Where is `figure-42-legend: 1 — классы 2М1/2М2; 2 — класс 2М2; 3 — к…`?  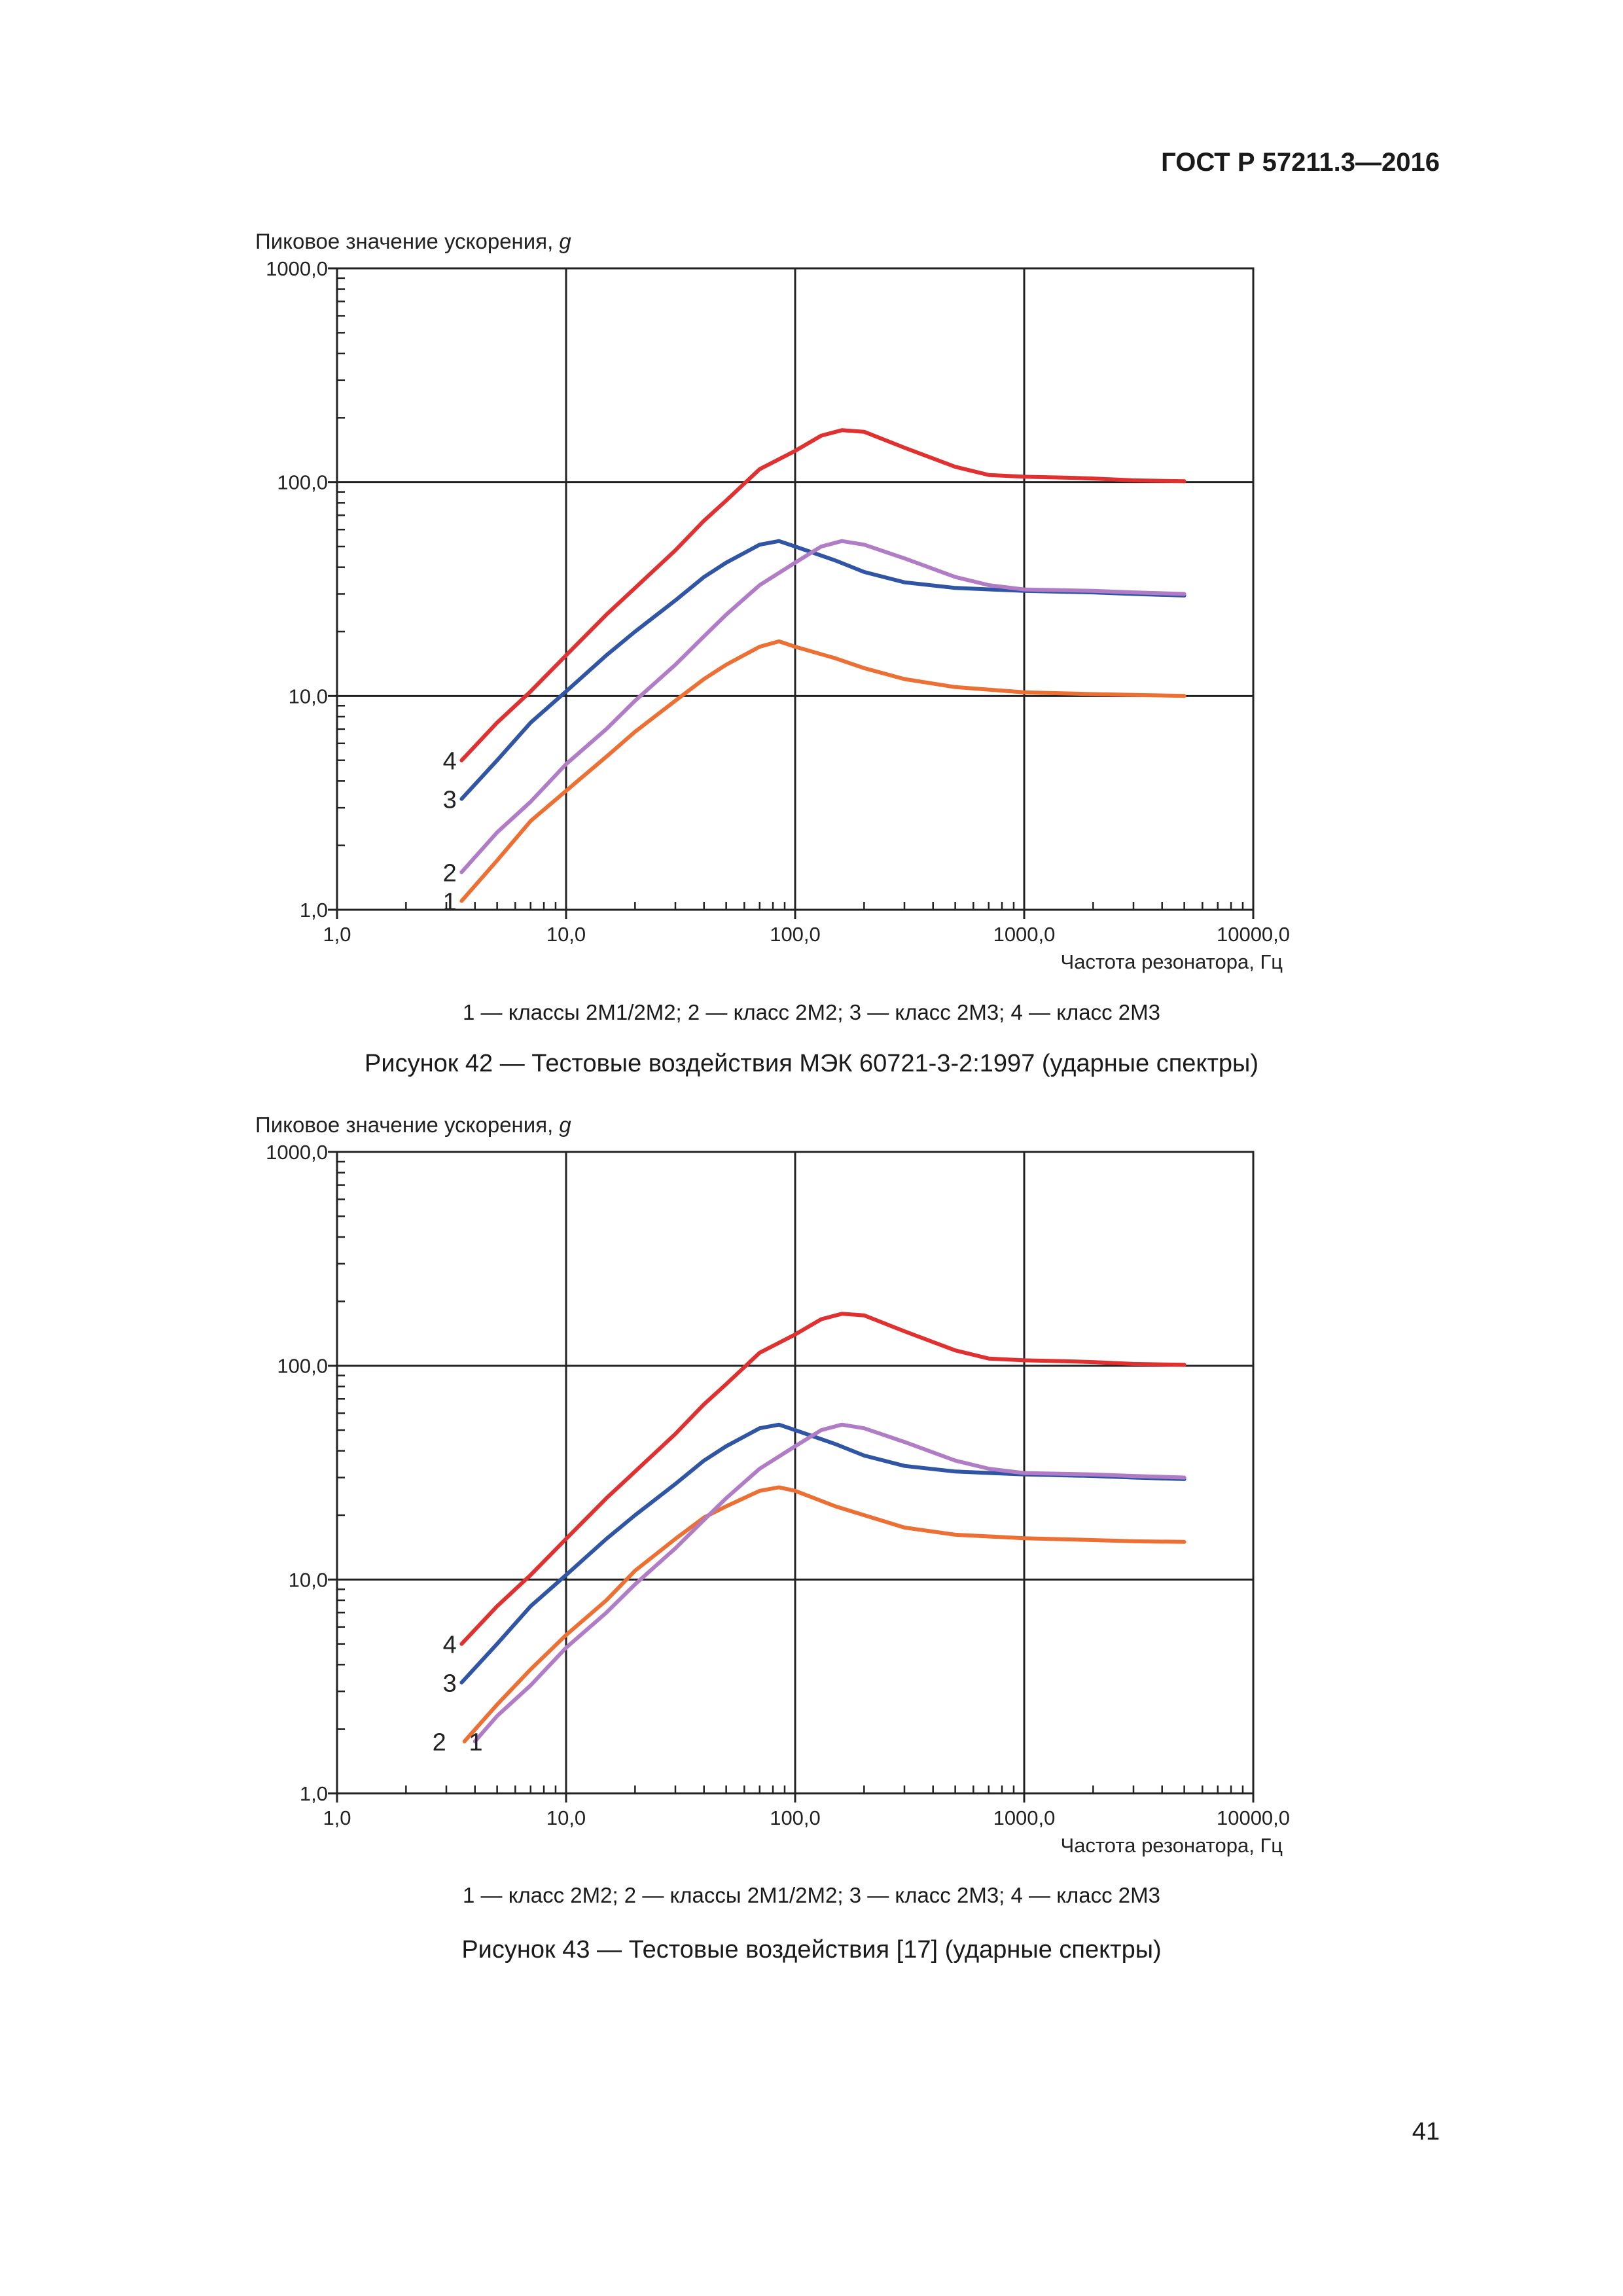 figure-42-legend: 1 — классы 2М1/2М2; 2 — класс 2М2; 3 — к… is located at coordinates (811, 1012).